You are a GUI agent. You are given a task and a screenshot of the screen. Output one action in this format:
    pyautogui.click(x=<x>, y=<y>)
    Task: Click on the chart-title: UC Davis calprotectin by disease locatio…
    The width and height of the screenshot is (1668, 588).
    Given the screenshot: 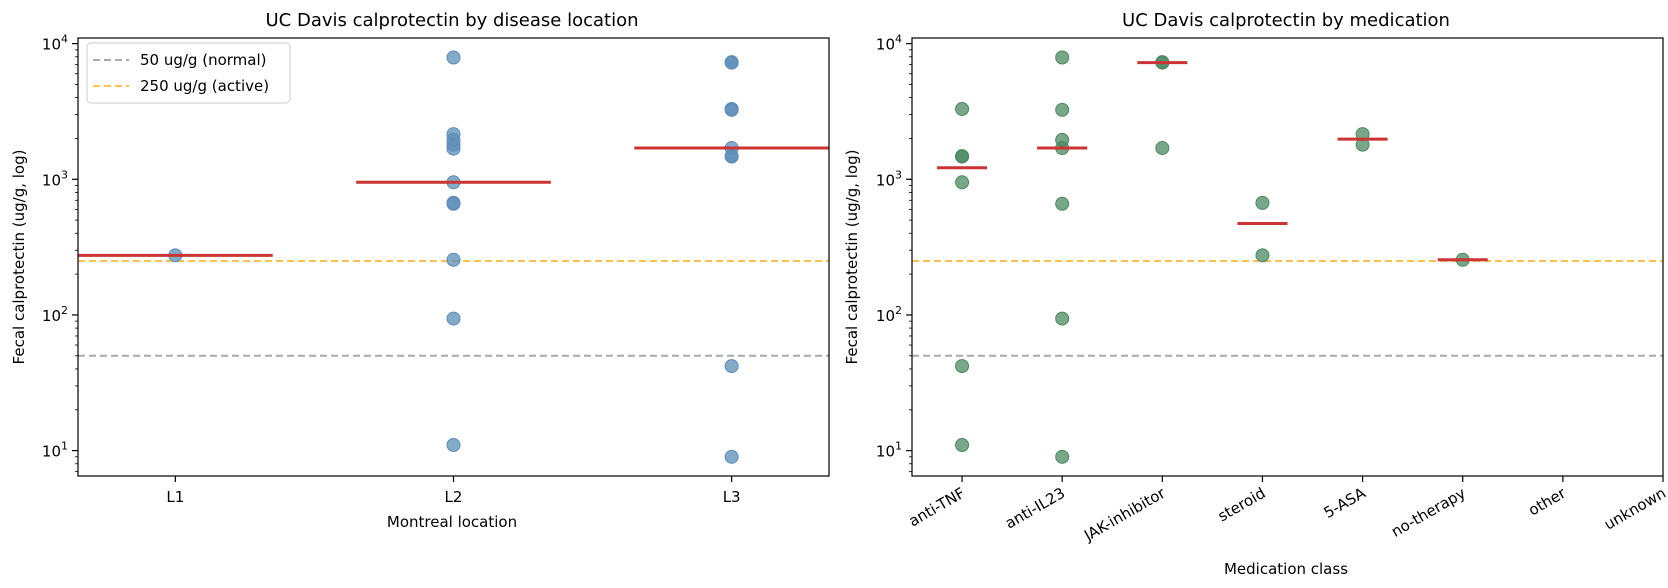 What is the action you would take?
    pyautogui.click(x=452, y=20)
    